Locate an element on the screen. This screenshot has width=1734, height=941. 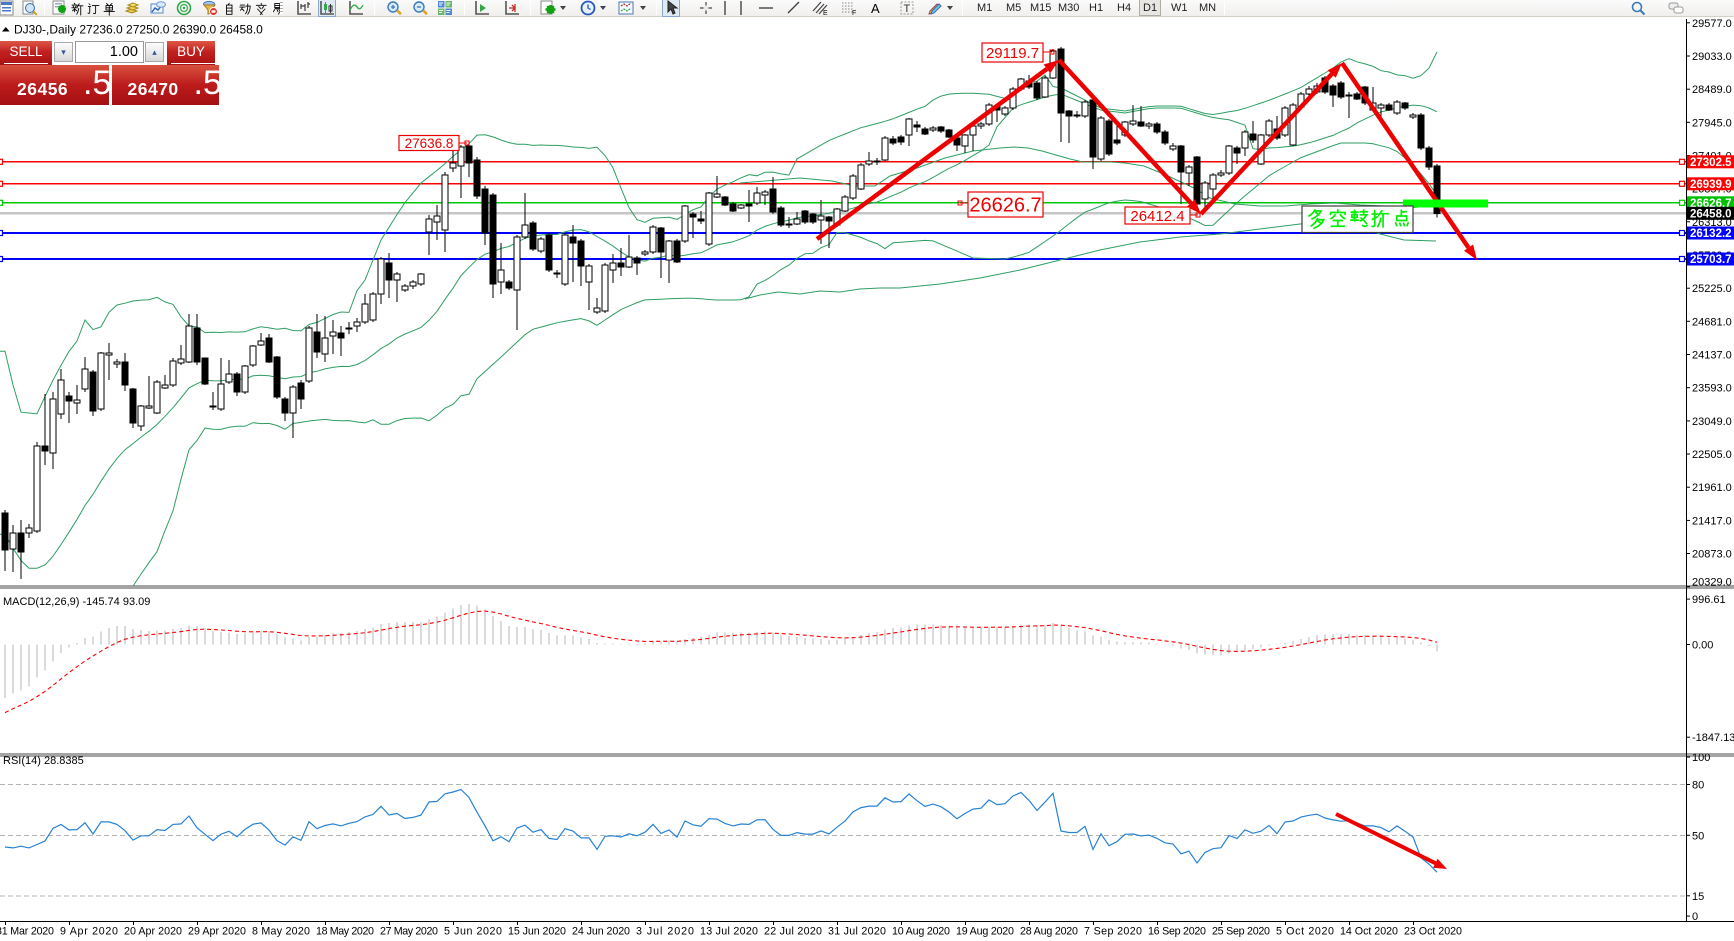
svg-text: 24 Jun 2020 is located at coordinates (601, 932).